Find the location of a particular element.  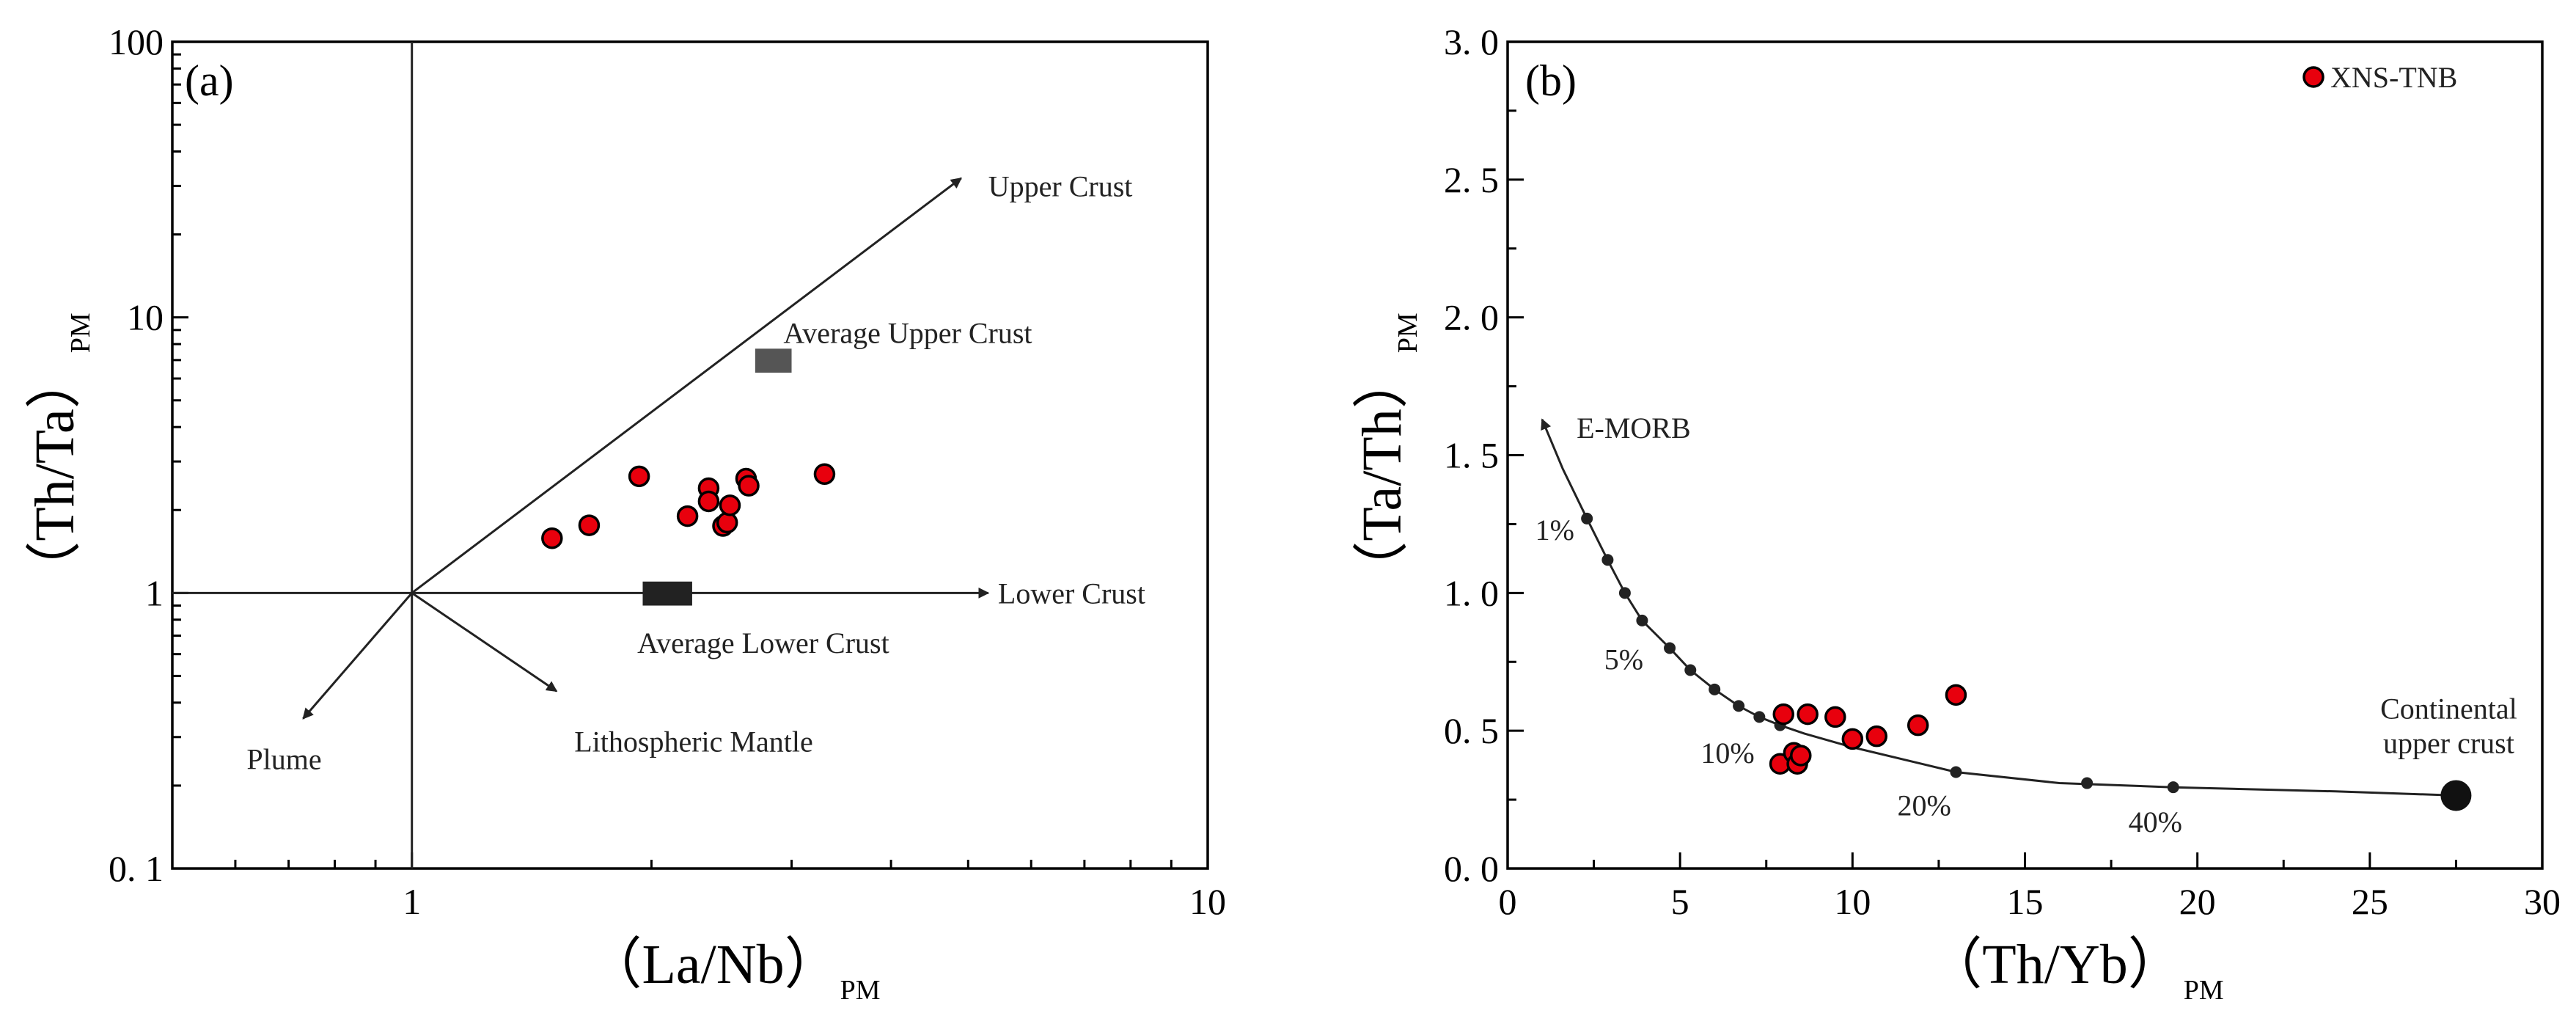

continental-upper-crust-endmember is located at coordinates (2456, 795).